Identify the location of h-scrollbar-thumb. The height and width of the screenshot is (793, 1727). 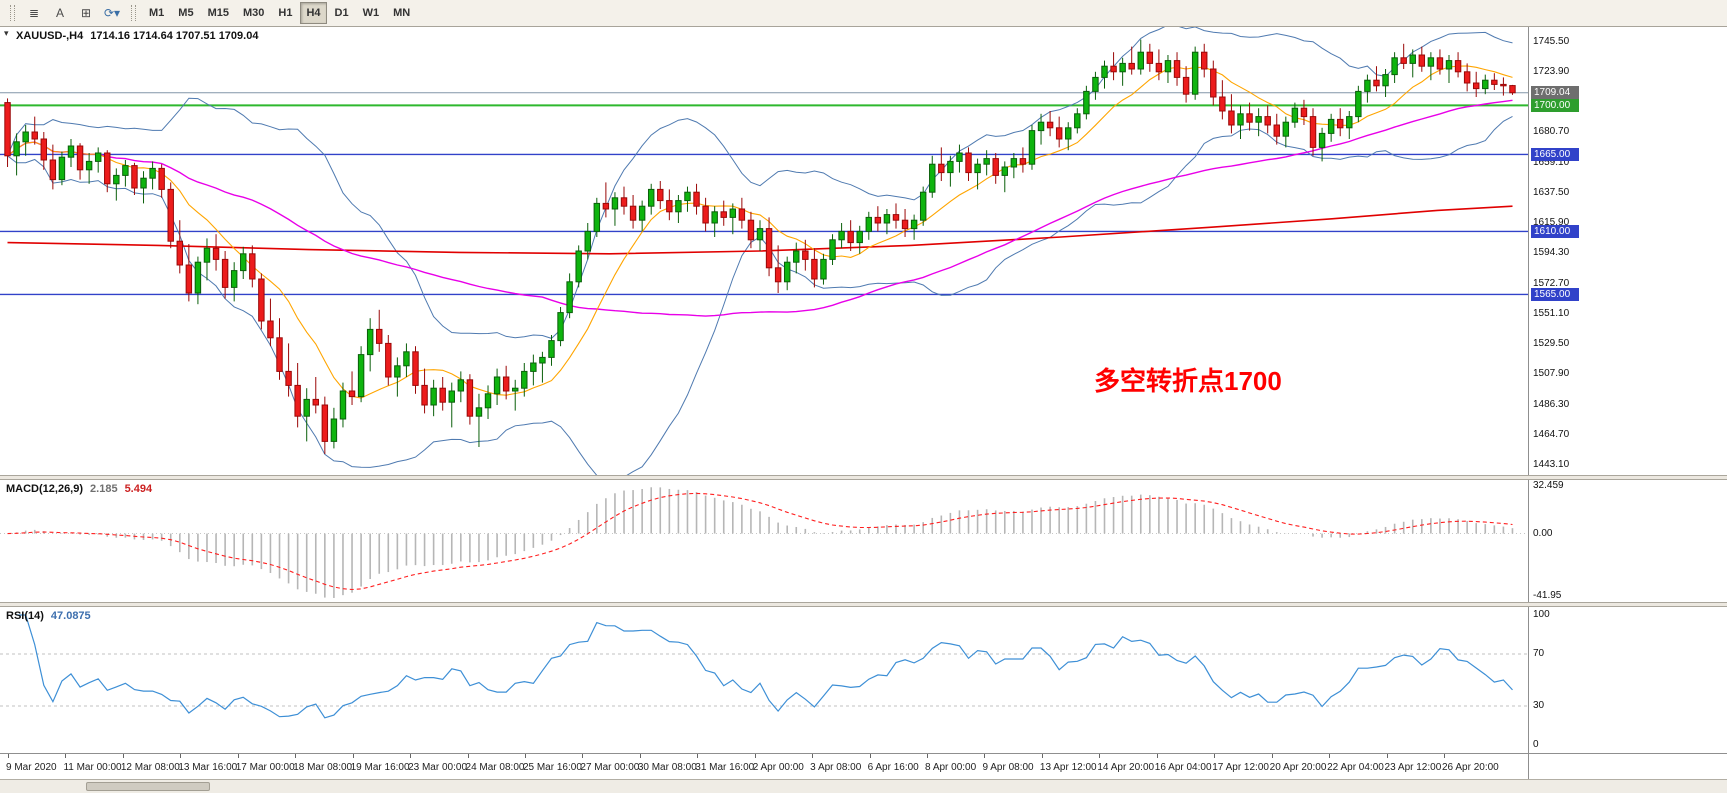
(148, 786).